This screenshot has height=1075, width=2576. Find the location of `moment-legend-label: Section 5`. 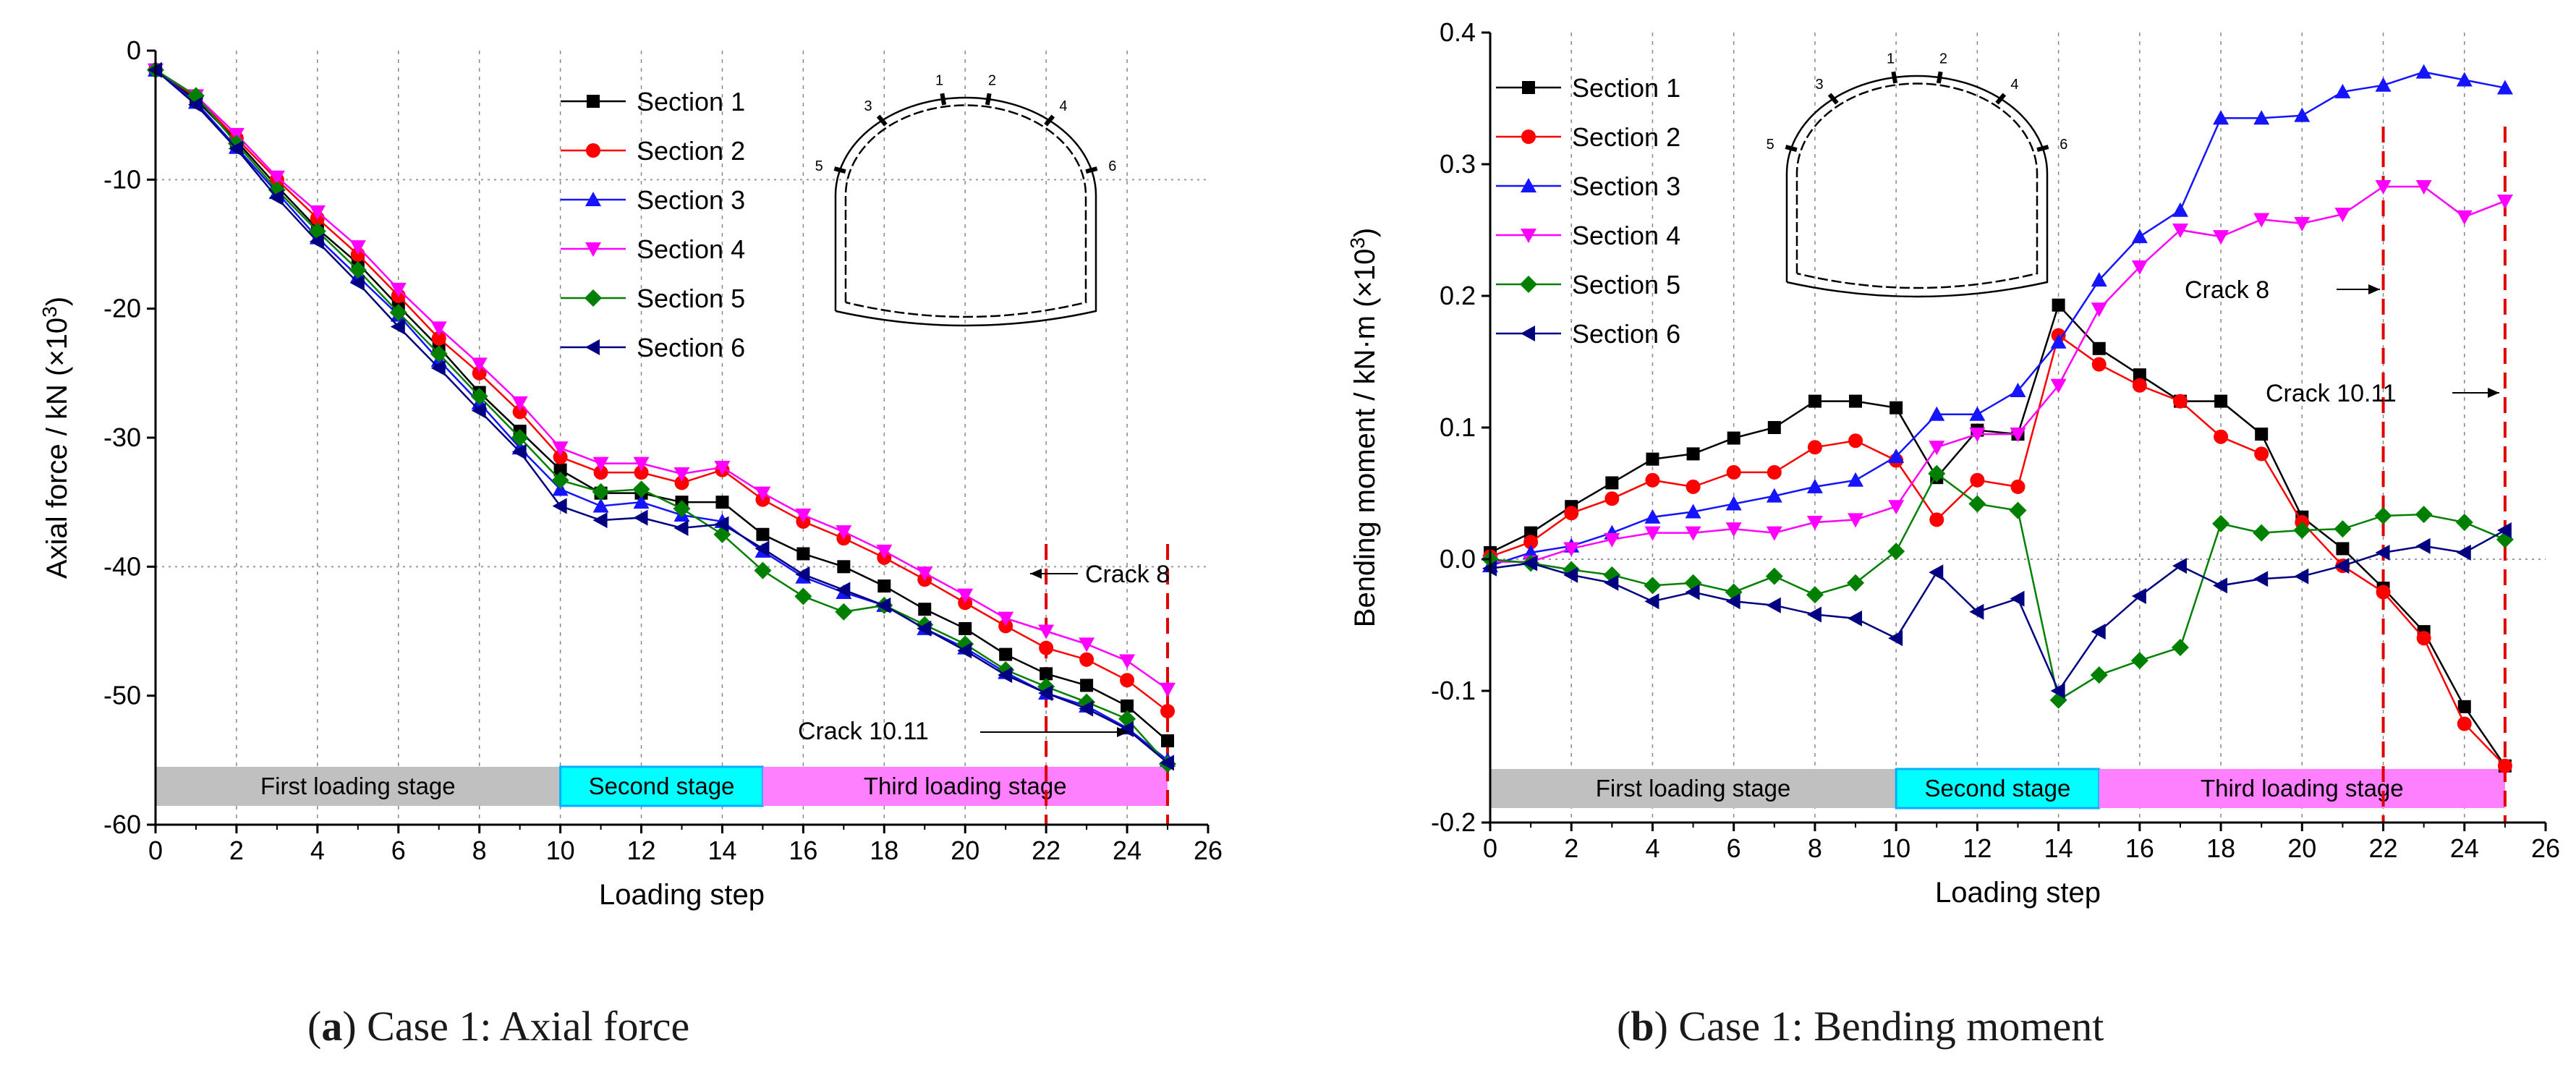

moment-legend-label: Section 5 is located at coordinates (1626, 284).